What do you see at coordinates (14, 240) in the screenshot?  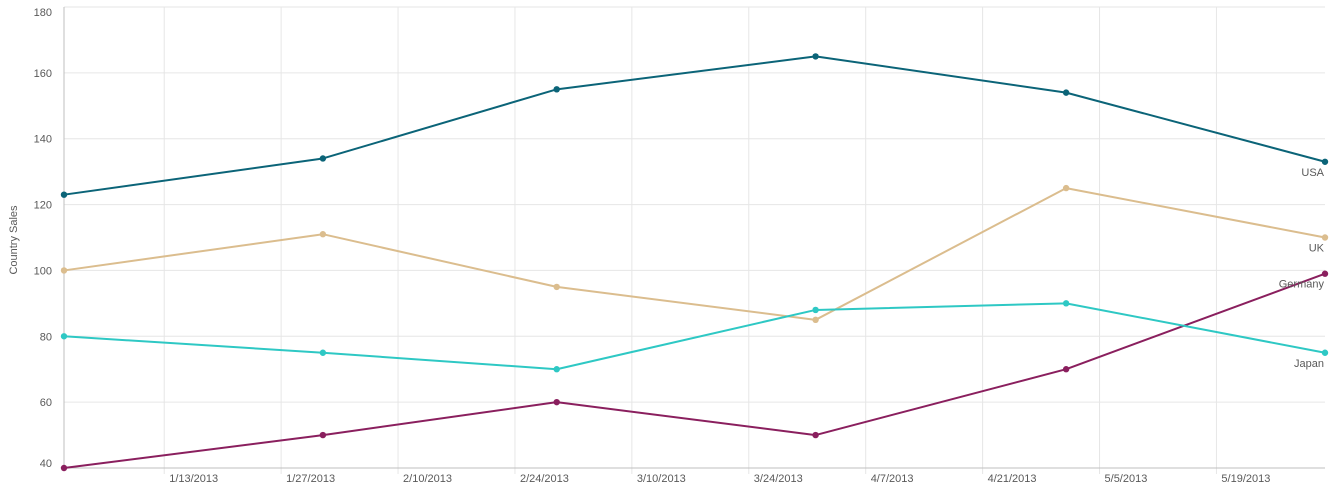 I see `y-axis-title: Country Sales` at bounding box center [14, 240].